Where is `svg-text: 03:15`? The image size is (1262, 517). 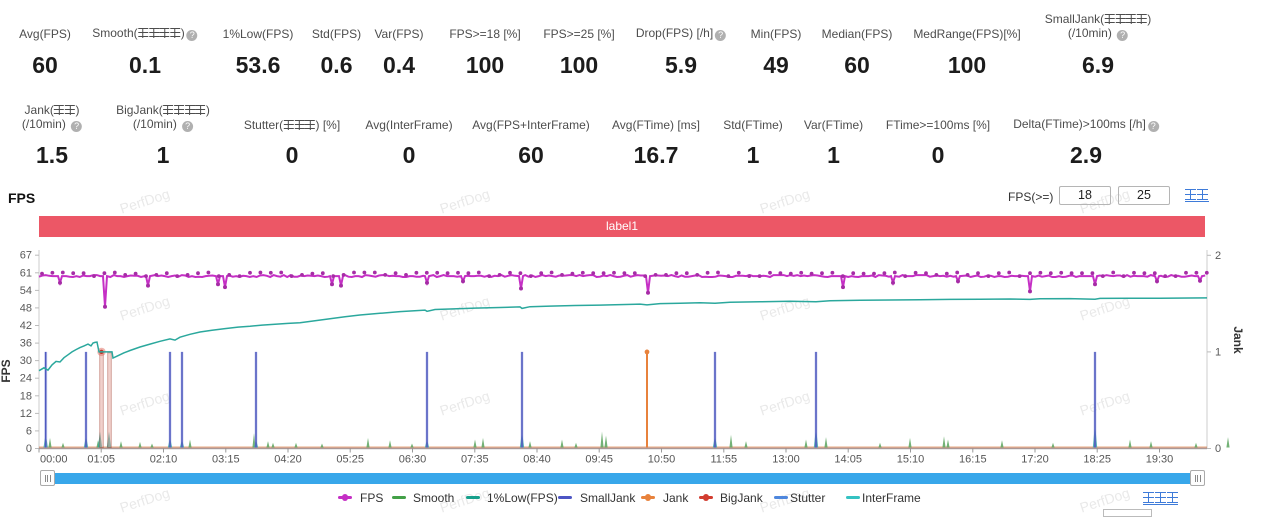 svg-text: 03:15 is located at coordinates (226, 460).